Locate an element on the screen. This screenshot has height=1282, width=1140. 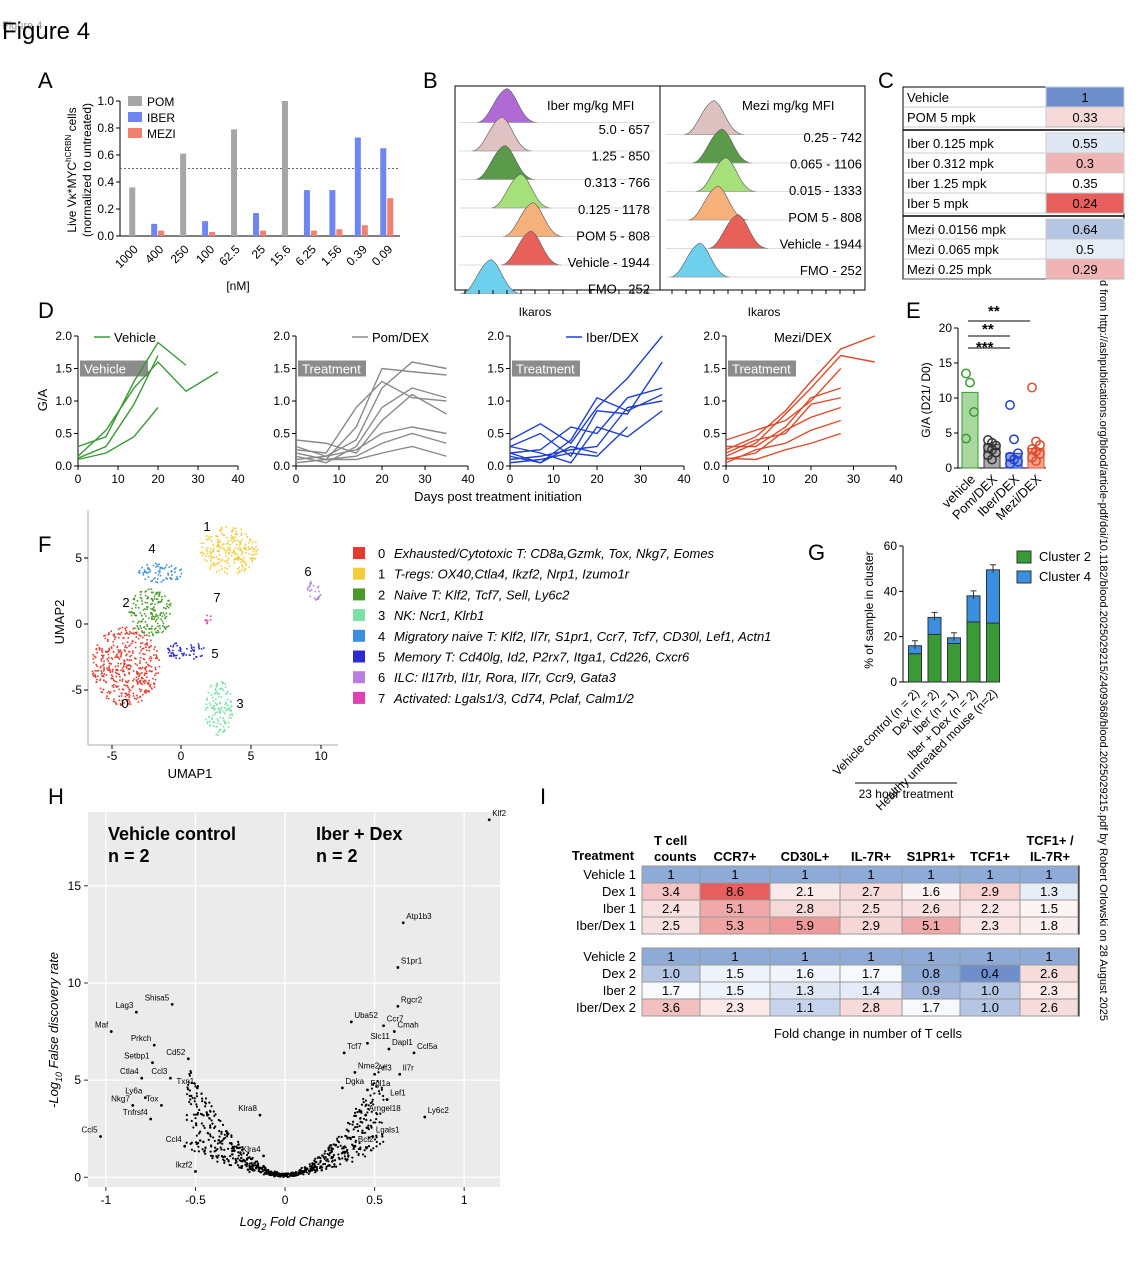
h-labeled-gene-point is located at coordinates (344, 1053).